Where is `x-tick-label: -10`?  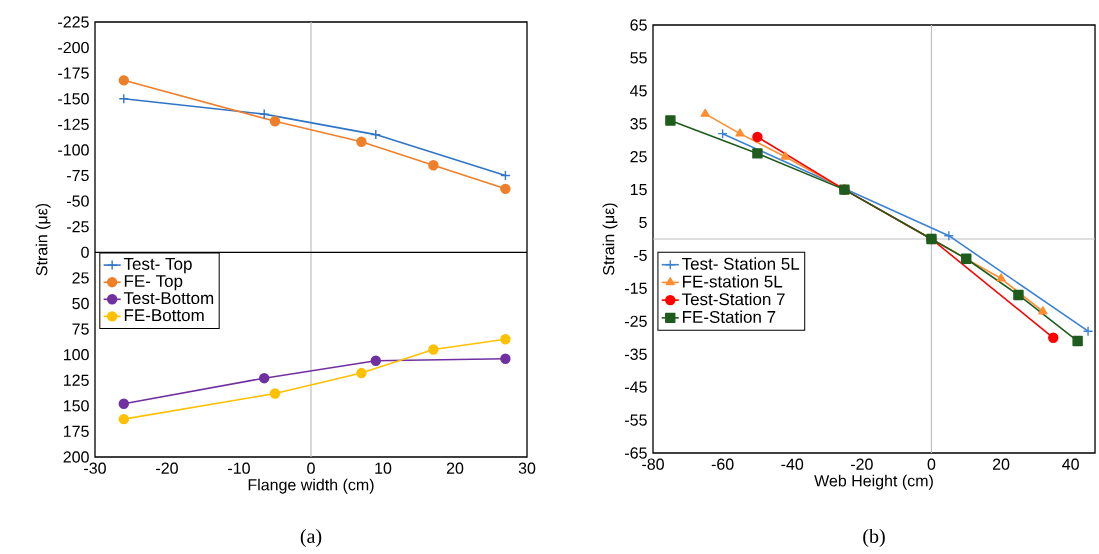
x-tick-label: -10 is located at coordinates (239, 468).